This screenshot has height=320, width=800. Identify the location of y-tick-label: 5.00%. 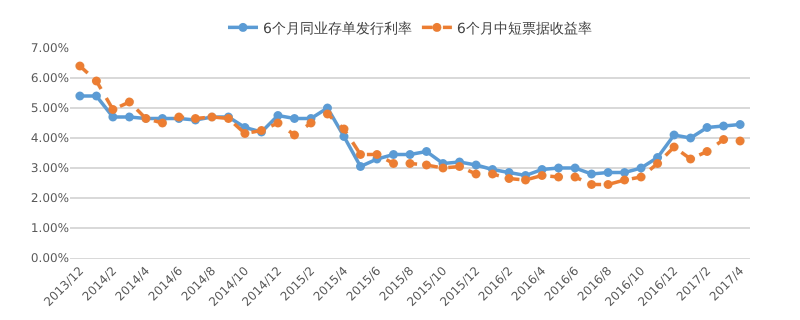
(49, 108).